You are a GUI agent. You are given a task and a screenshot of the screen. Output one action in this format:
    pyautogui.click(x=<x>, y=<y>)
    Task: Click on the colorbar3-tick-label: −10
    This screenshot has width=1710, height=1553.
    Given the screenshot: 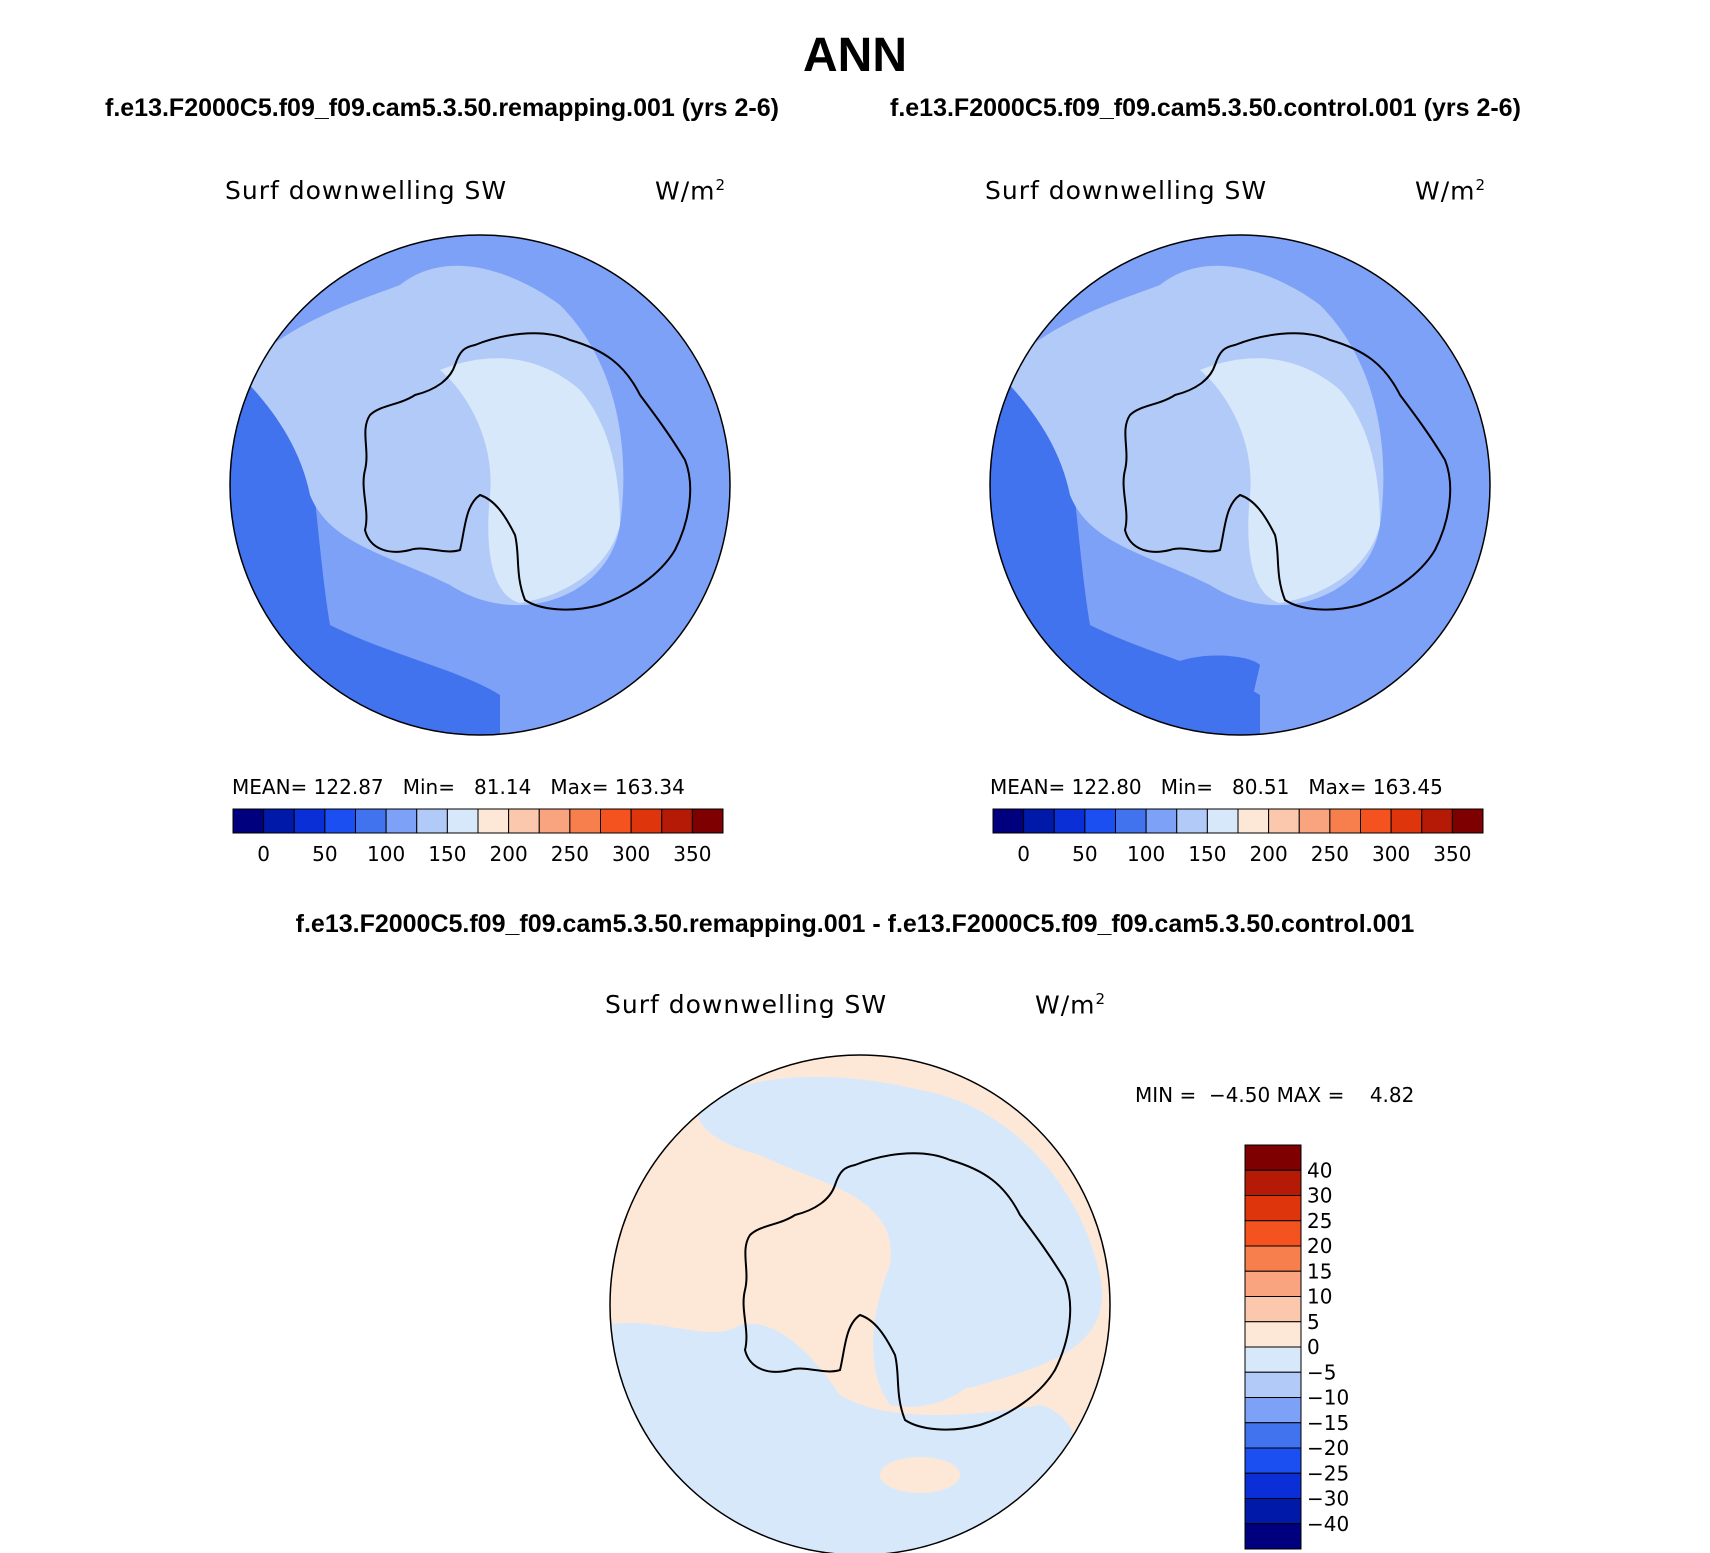 What is the action you would take?
    pyautogui.click(x=1328, y=1398)
    